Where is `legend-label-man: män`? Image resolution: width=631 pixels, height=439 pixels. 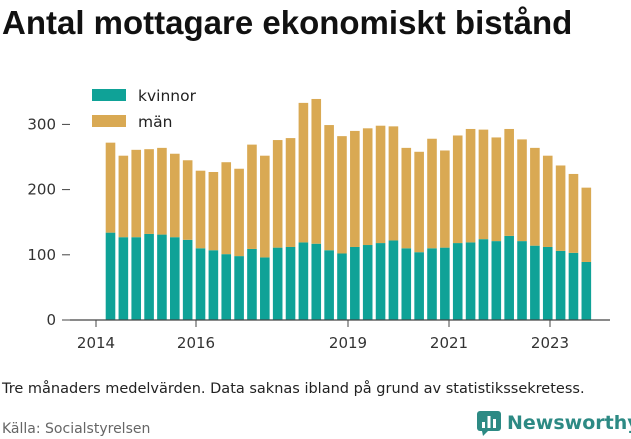 legend-label-man: män is located at coordinates (155, 122).